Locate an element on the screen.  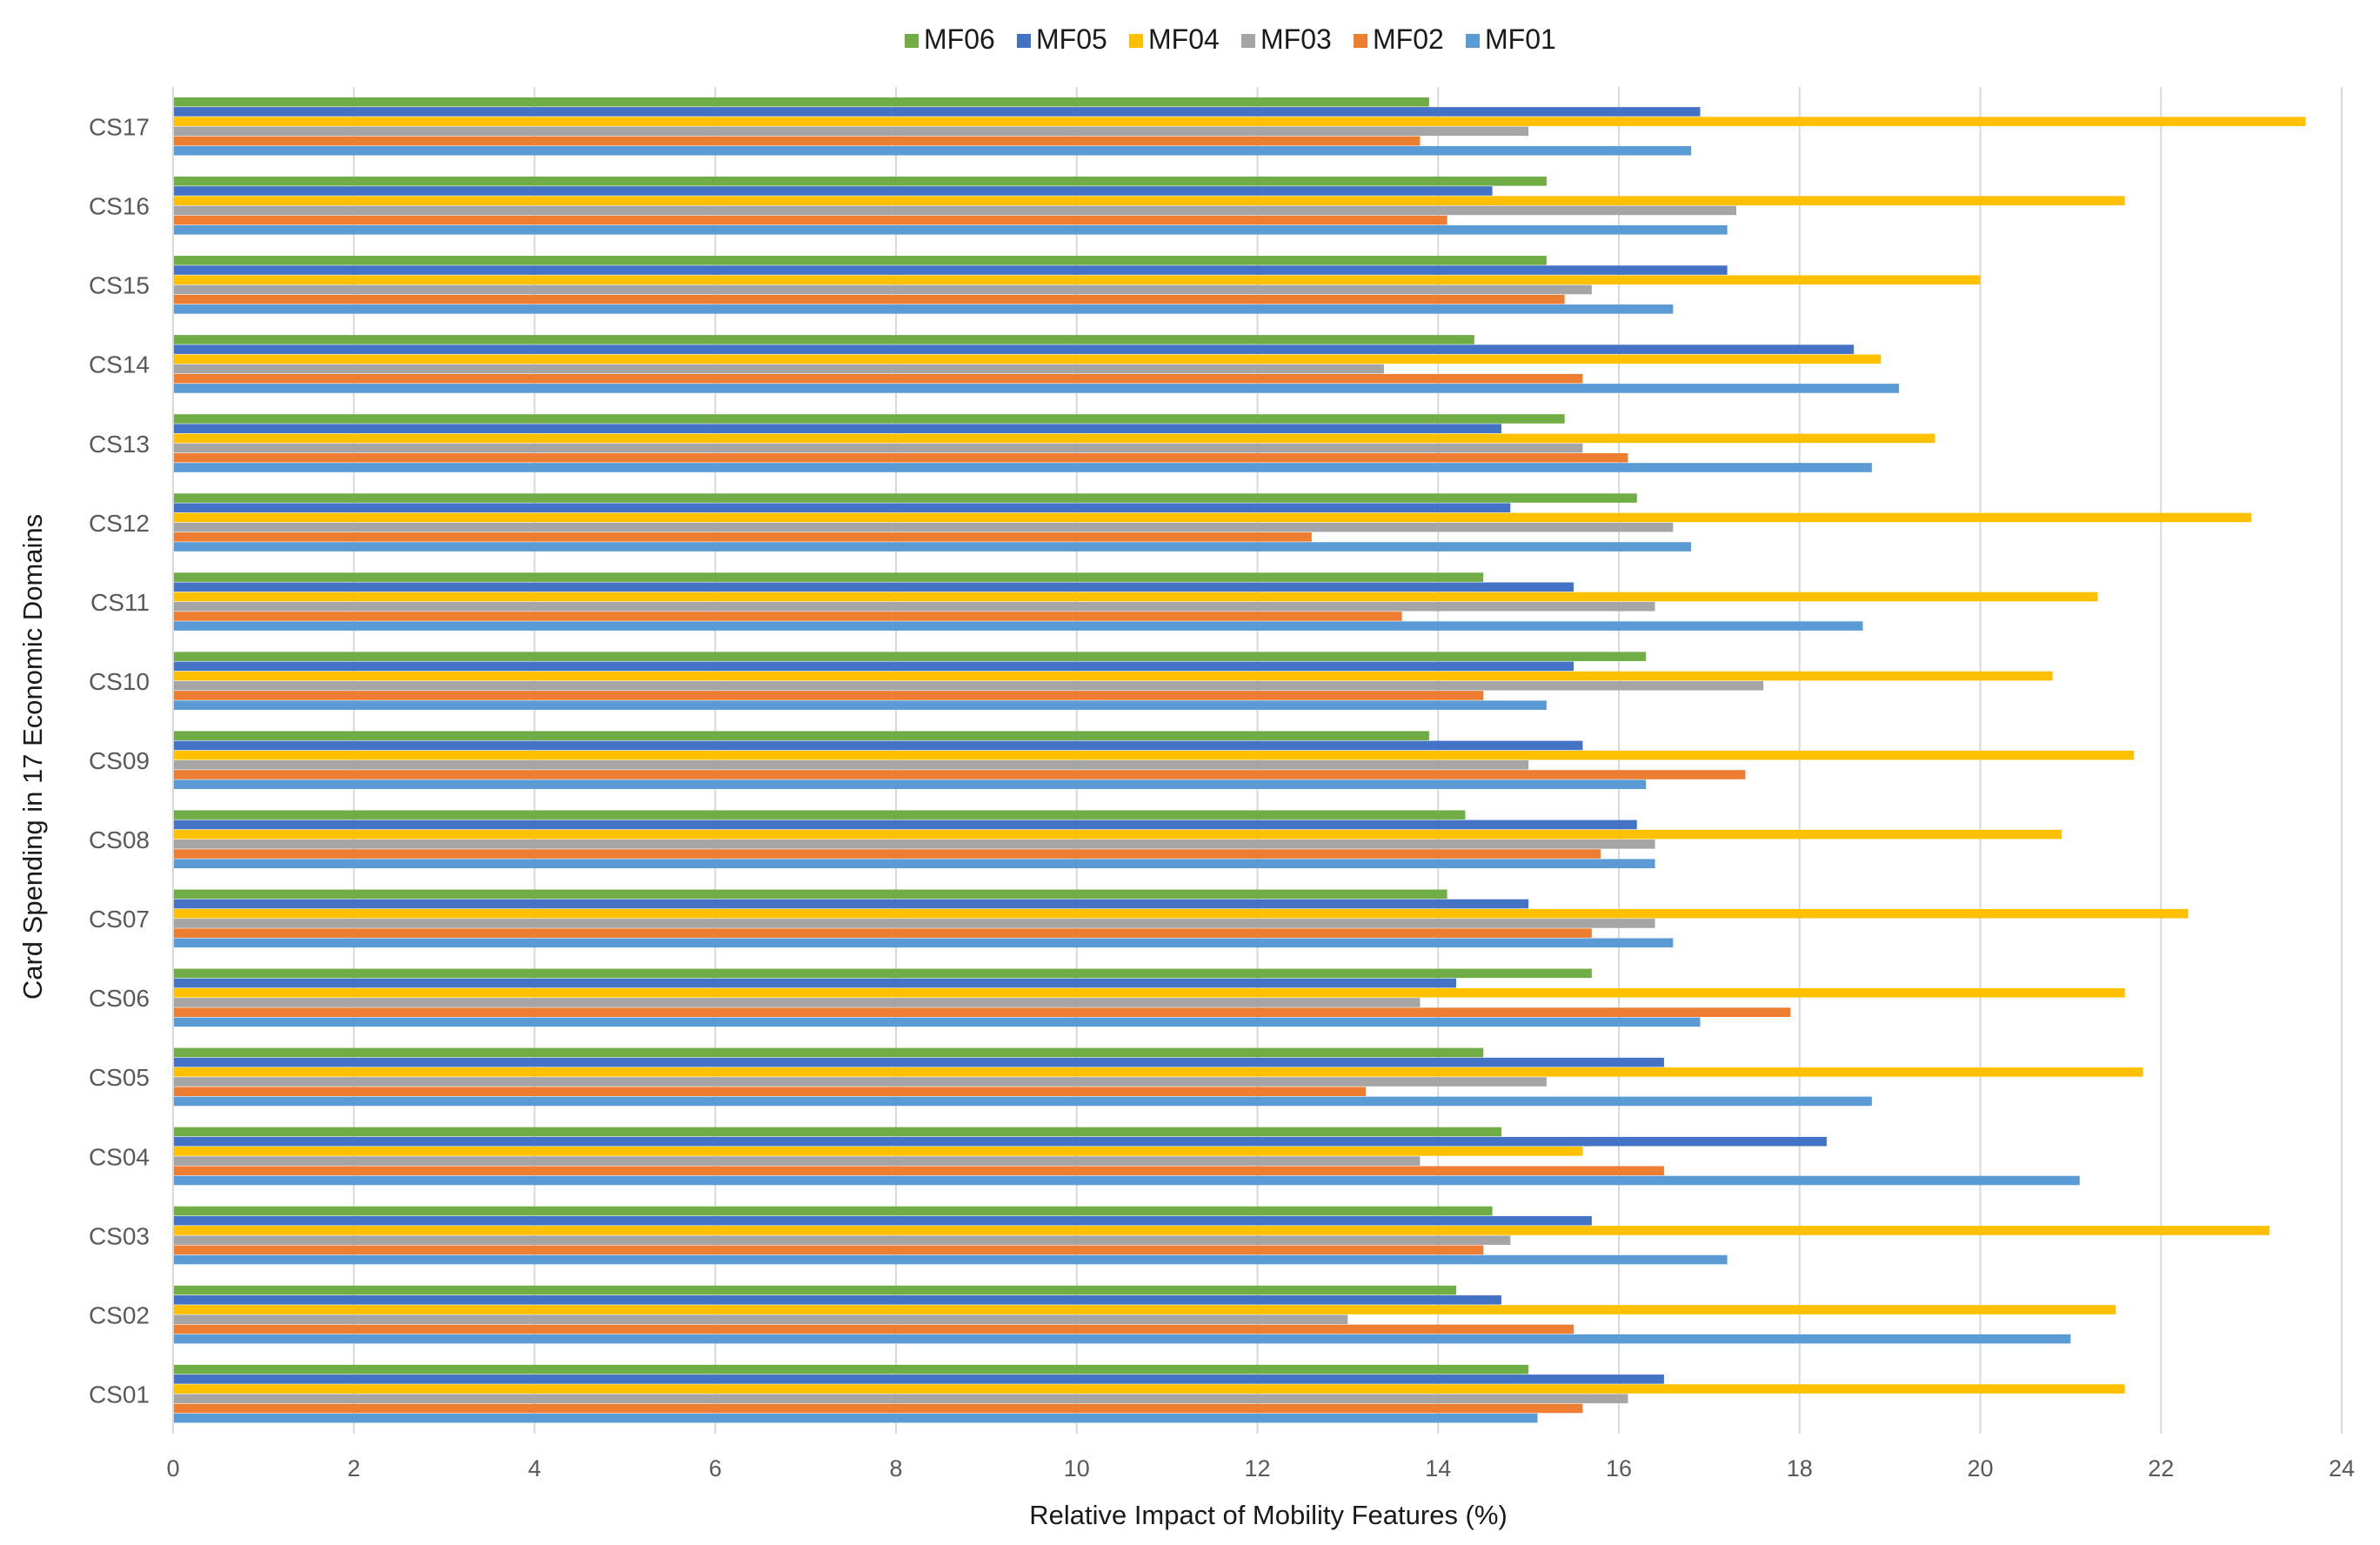
bar-mf04-cs16 is located at coordinates (1149, 200).